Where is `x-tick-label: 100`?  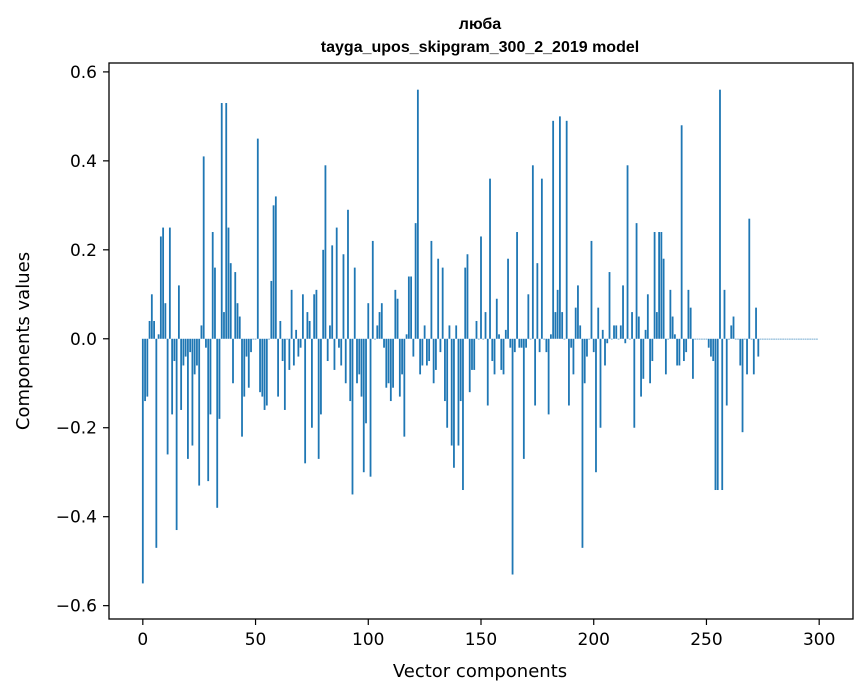
x-tick-label: 100 is located at coordinates (368, 640).